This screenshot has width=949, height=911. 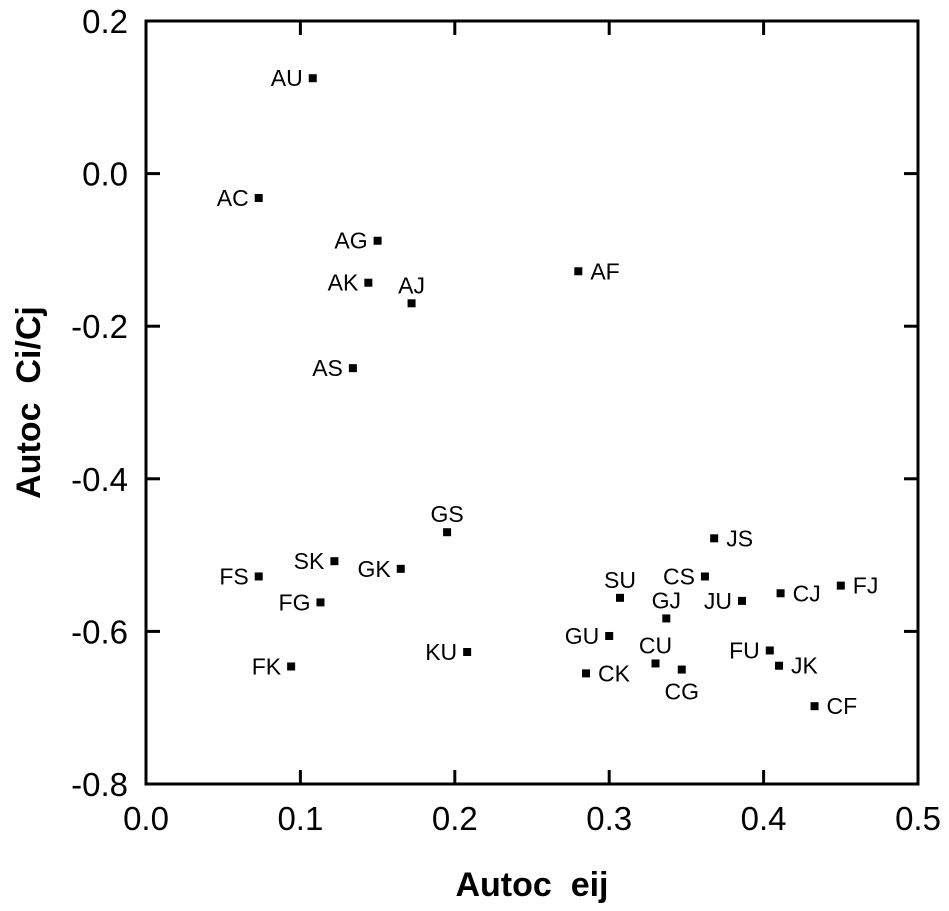 What do you see at coordinates (29, 402) in the screenshot?
I see `y-axis-title: Autoc Ci/Cj` at bounding box center [29, 402].